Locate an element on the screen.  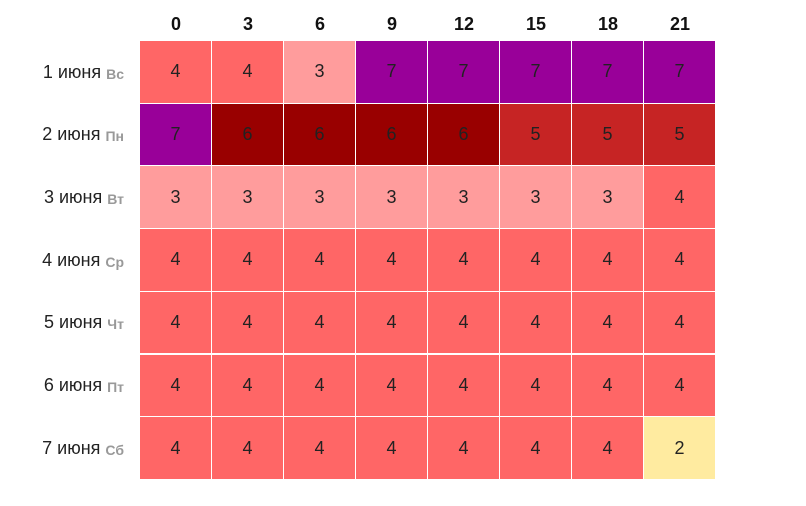
row-label: 6 июня Пт is located at coordinates (62, 386).